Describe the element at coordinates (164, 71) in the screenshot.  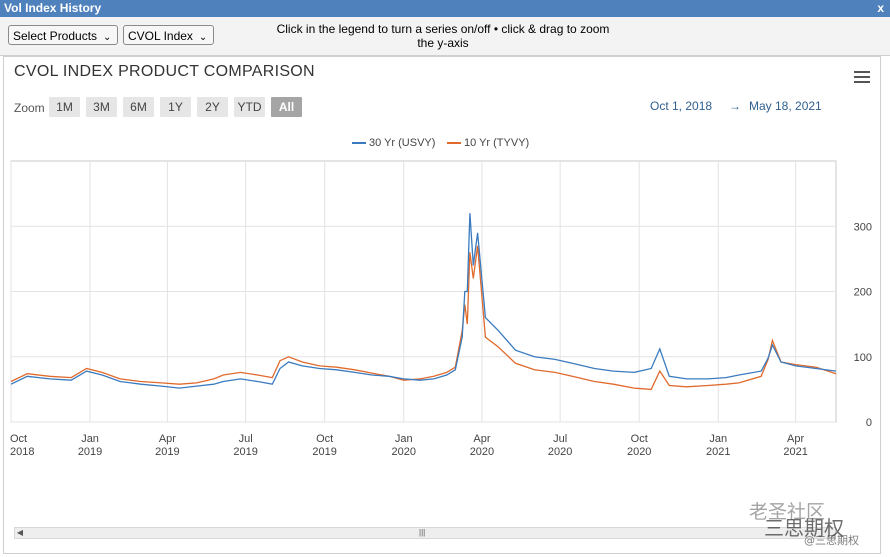
I see `chart-title: CVOL INDEX PRODUCT COMPARISON` at that location.